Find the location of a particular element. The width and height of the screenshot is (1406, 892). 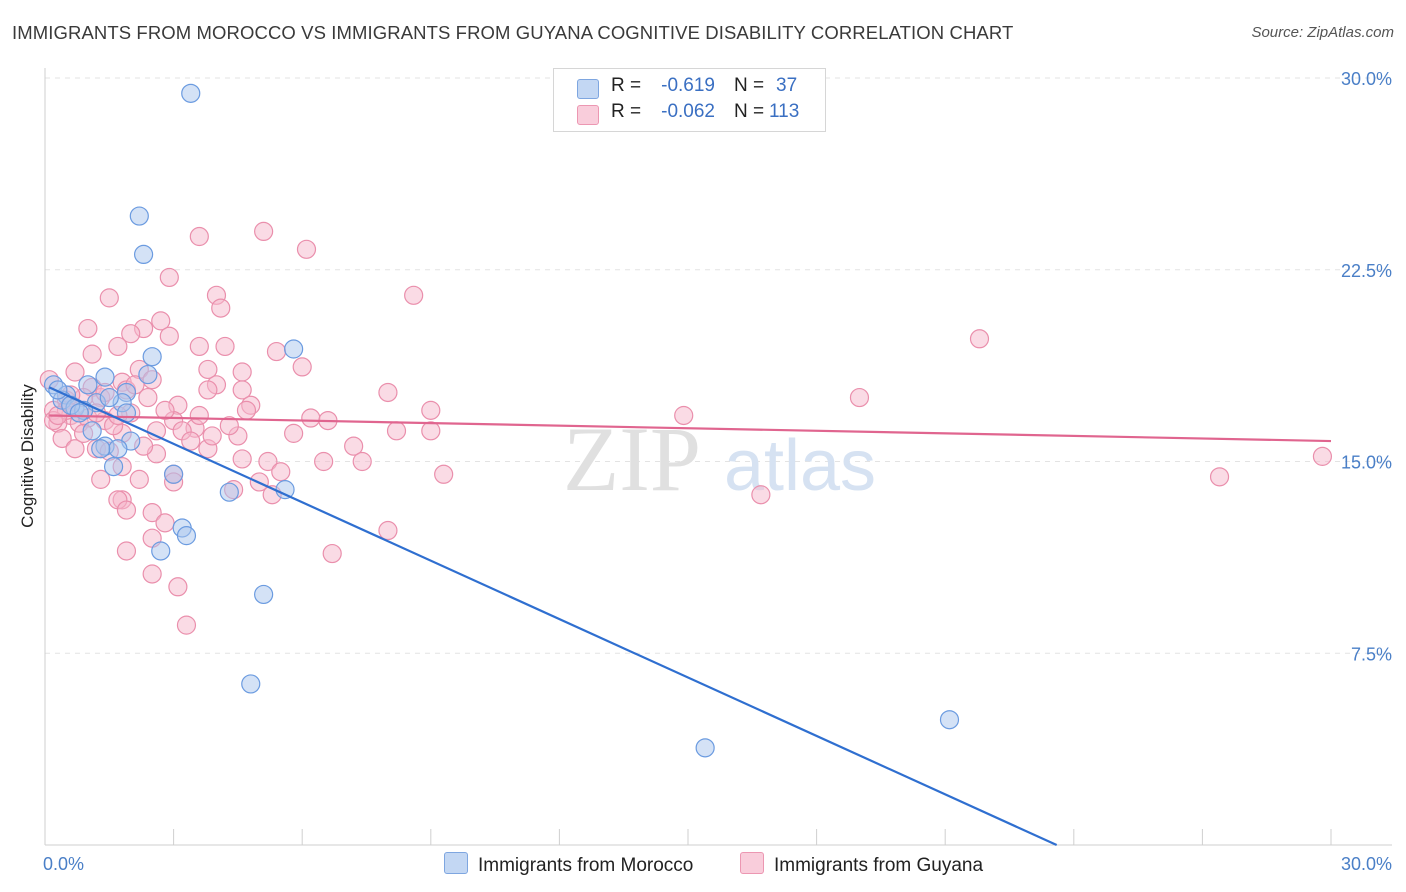

source-credit: Source: ZipAtlas.com is located at coordinates (1322, 32).